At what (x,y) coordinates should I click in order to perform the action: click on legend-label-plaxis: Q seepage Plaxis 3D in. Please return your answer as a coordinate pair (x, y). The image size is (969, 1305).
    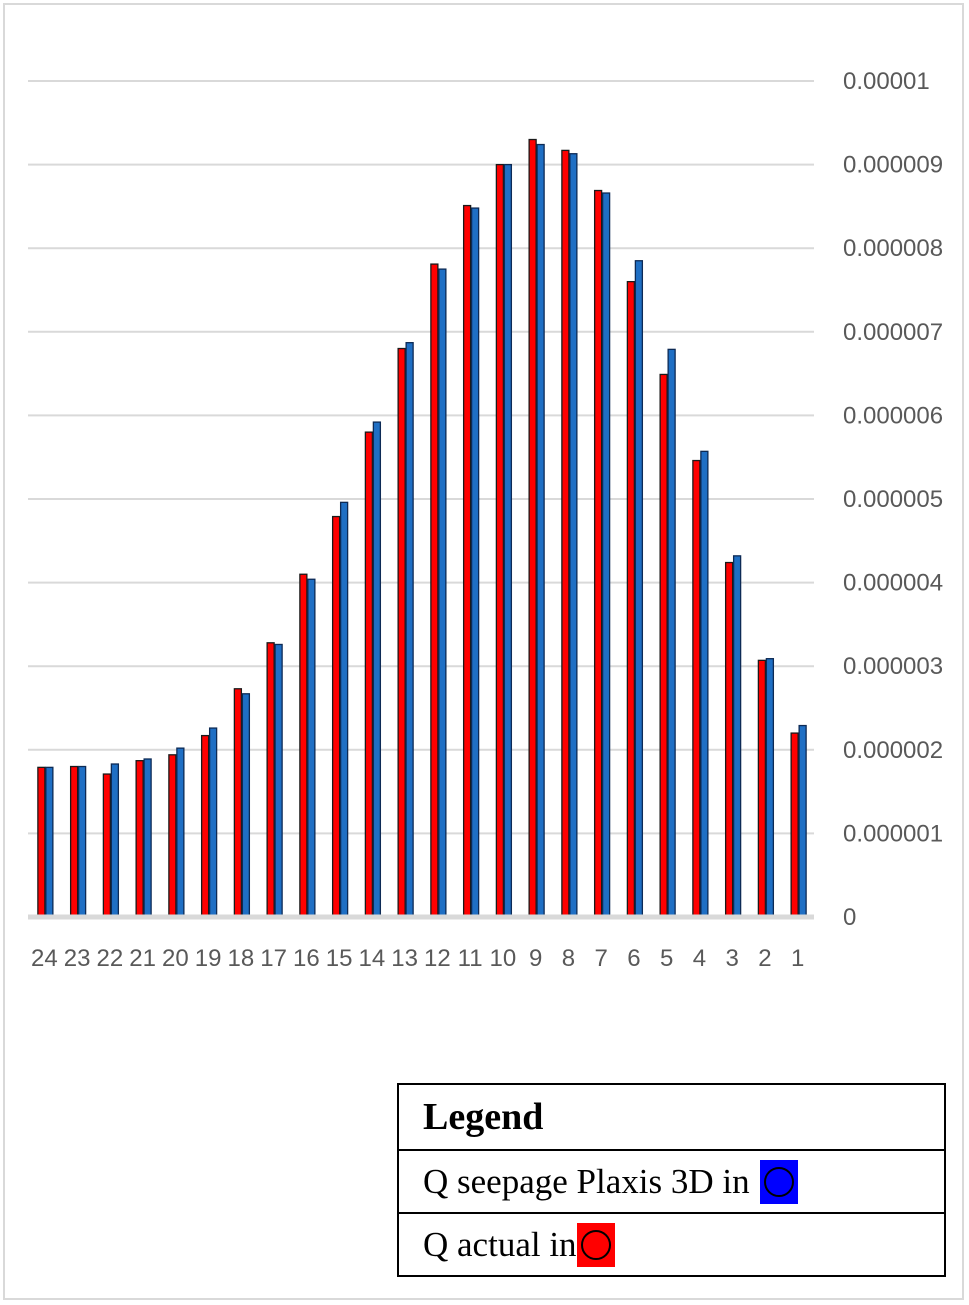
    Looking at the image, I should click on (586, 1181).